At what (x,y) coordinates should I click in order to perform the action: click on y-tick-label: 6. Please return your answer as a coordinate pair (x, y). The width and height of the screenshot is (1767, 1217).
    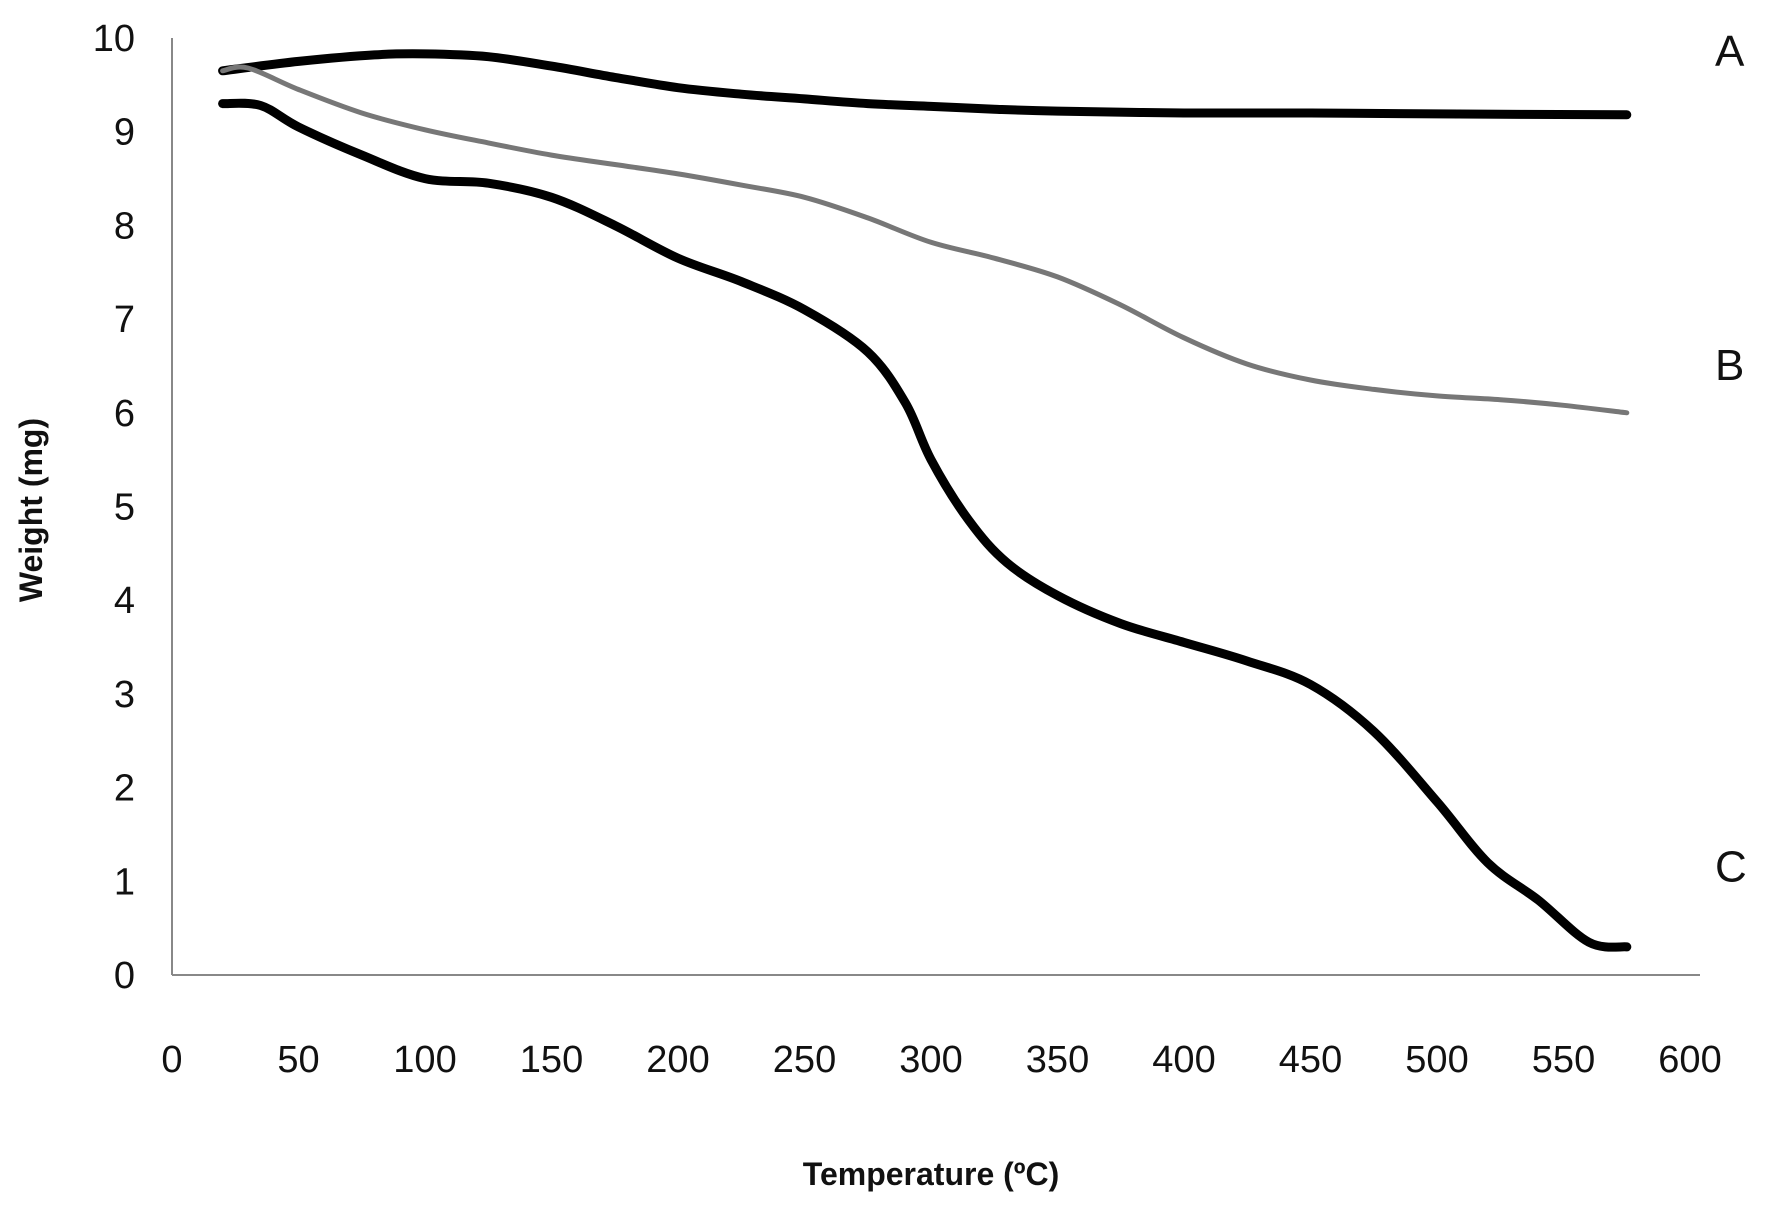
    Looking at the image, I should click on (124, 414).